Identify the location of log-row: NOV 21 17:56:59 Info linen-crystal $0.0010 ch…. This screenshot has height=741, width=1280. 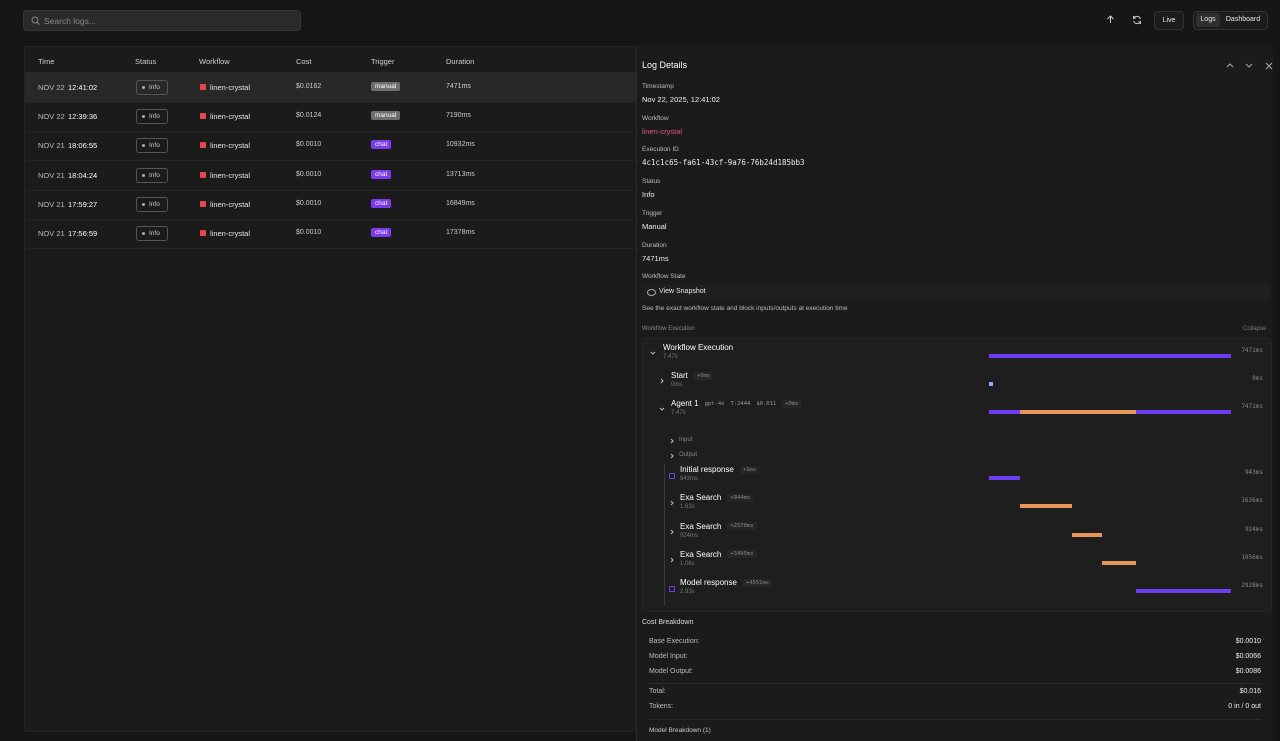
(331, 234).